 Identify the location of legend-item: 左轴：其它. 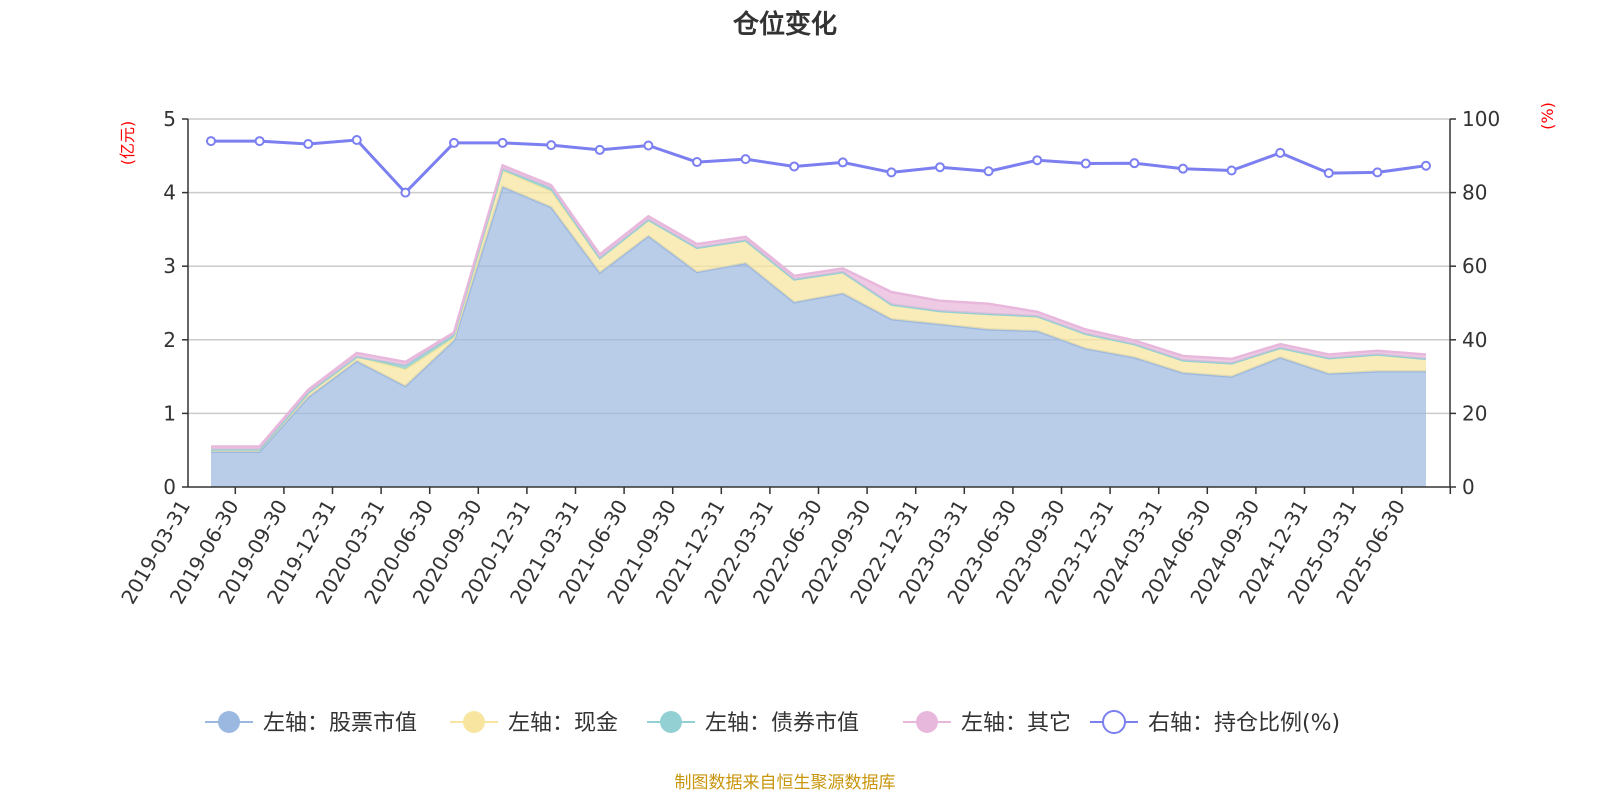
(987, 723).